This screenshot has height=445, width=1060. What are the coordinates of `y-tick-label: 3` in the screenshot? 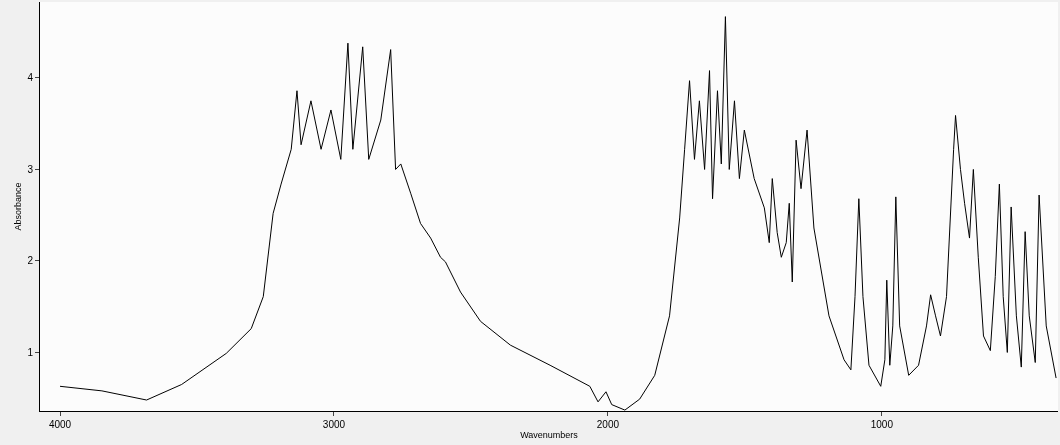 It's located at (30, 169).